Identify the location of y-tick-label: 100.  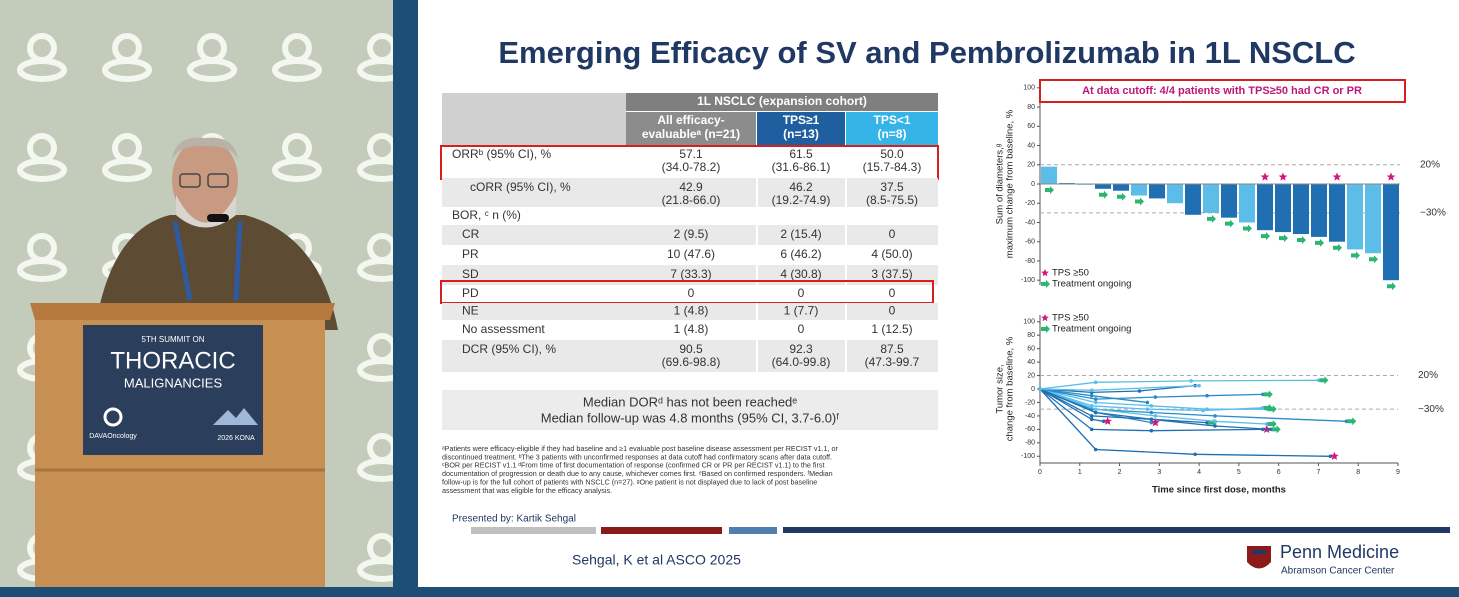
(1029, 322).